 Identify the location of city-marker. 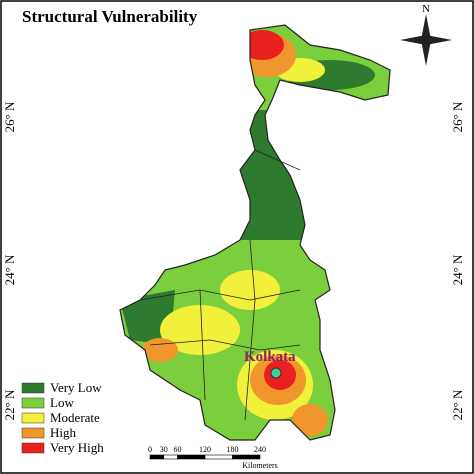
(276, 373).